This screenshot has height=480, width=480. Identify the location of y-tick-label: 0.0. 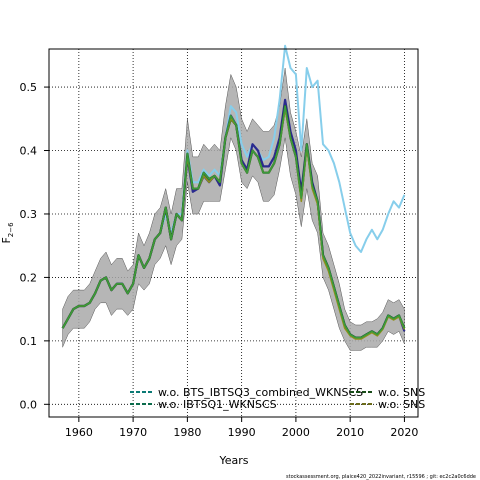
(29, 404).